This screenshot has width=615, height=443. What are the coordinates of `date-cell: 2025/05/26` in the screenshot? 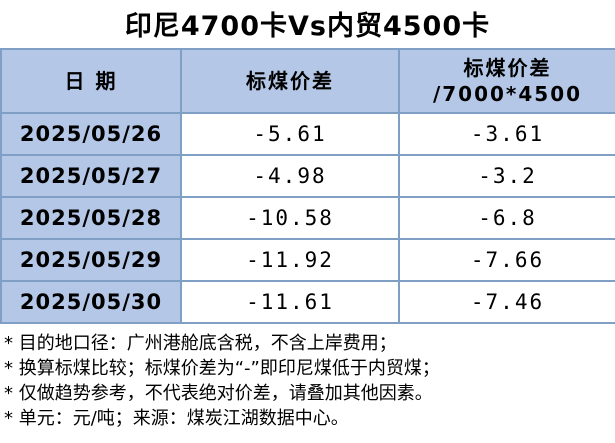 It's located at (91, 134).